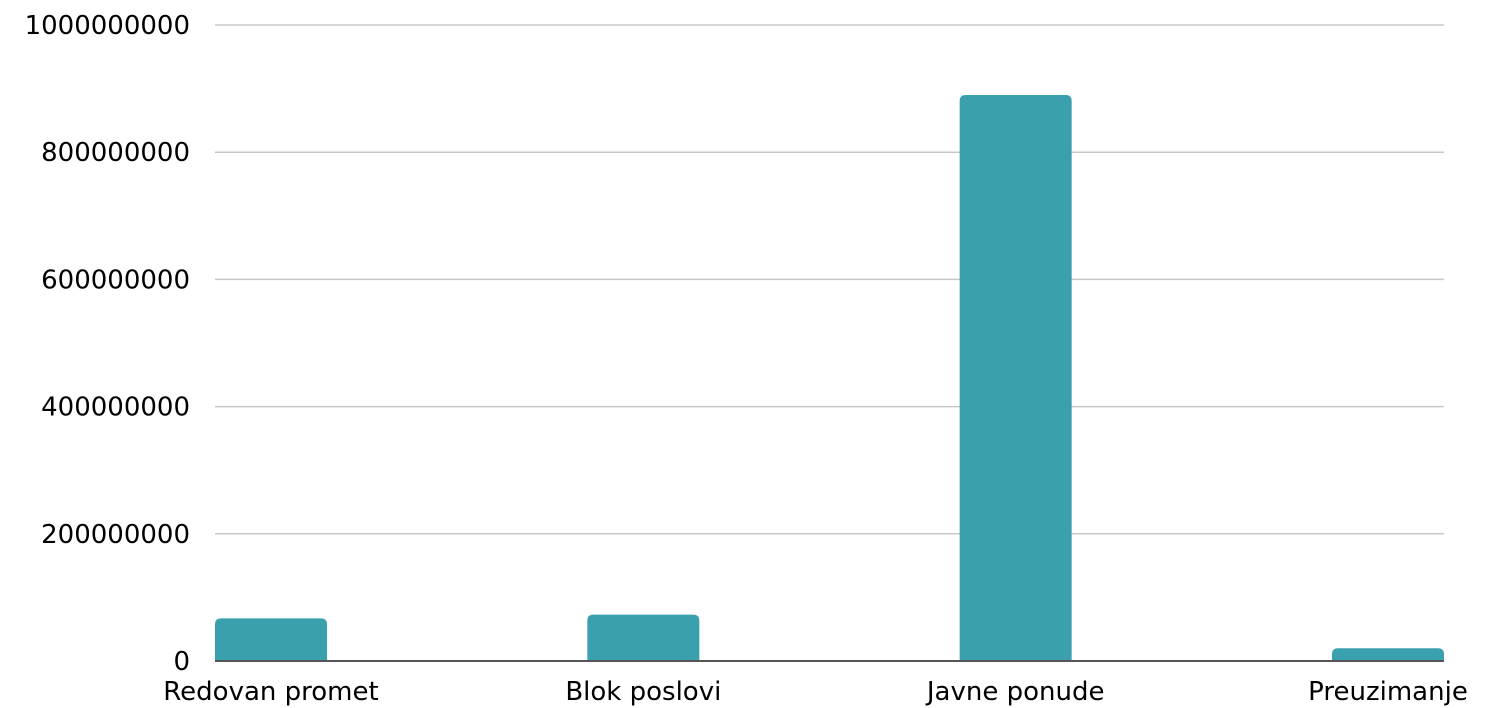 This screenshot has height=708, width=1486. I want to click on bar-blok-poslovi, so click(643, 637).